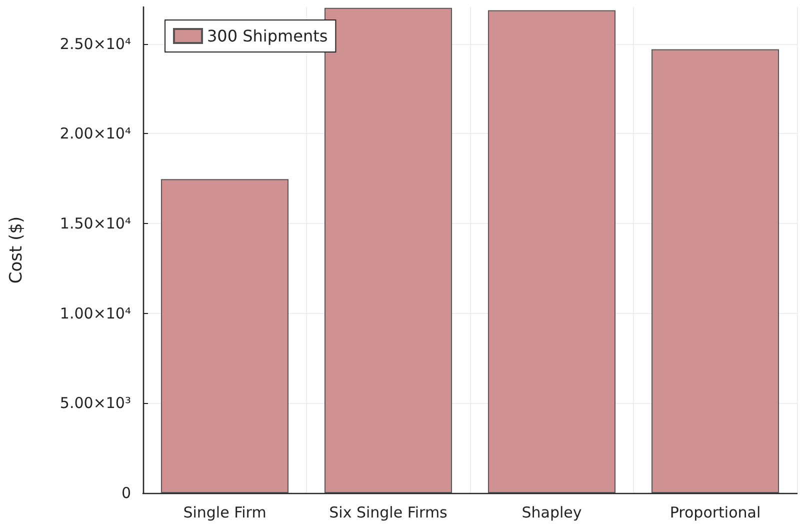 The height and width of the screenshot is (526, 800). Describe the element at coordinates (16, 250) in the screenshot. I see `y-axis-title: Cost ($)` at that location.